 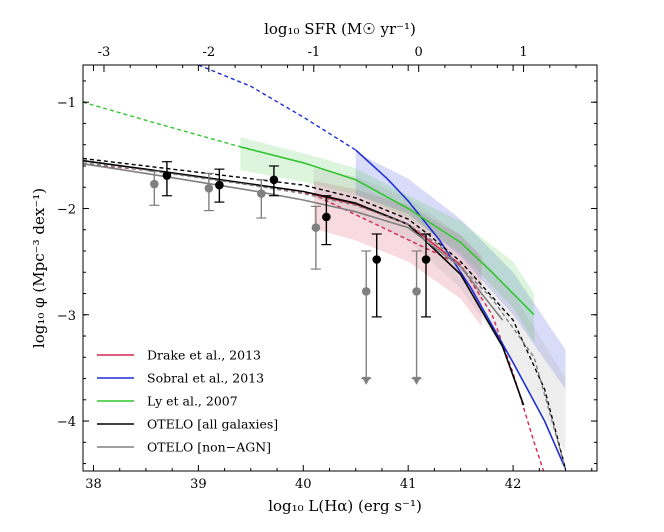 I want to click on legend-label-1: Sobral et al., 2013, so click(x=205, y=378).